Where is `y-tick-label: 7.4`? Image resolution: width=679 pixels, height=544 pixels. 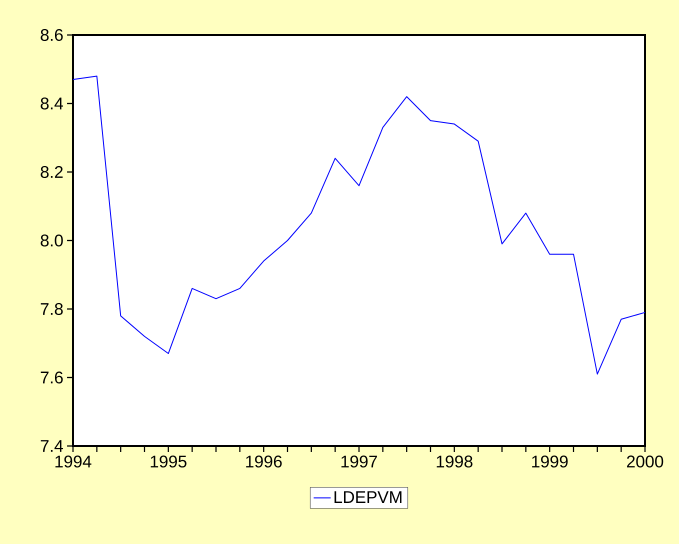 y-tick-label: 7.4 is located at coordinates (52, 446).